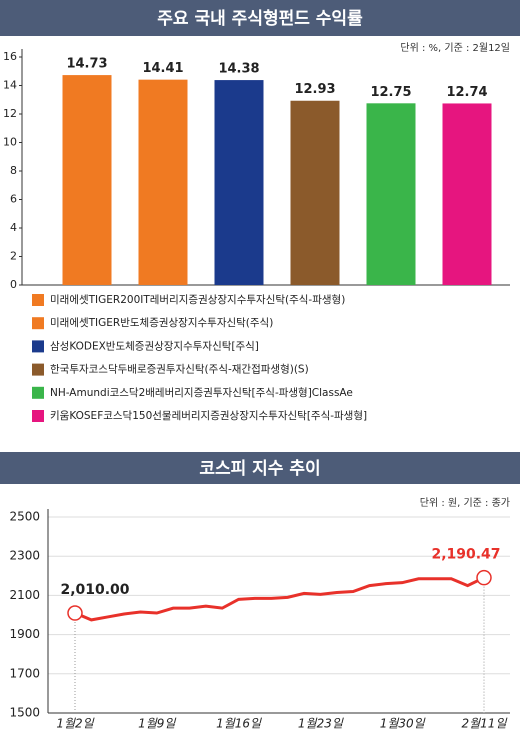 Image resolution: width=520 pixels, height=734 pixels. I want to click on y-tick-label: 1700, so click(24, 673).